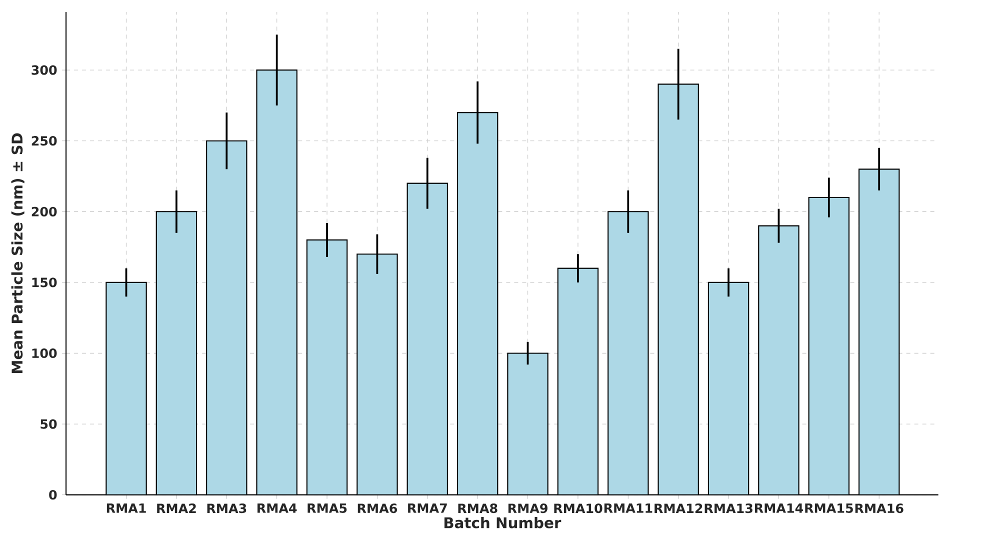 The height and width of the screenshot is (543, 991). Describe the element at coordinates (44, 141) in the screenshot. I see `y-tick-label: 250` at that location.